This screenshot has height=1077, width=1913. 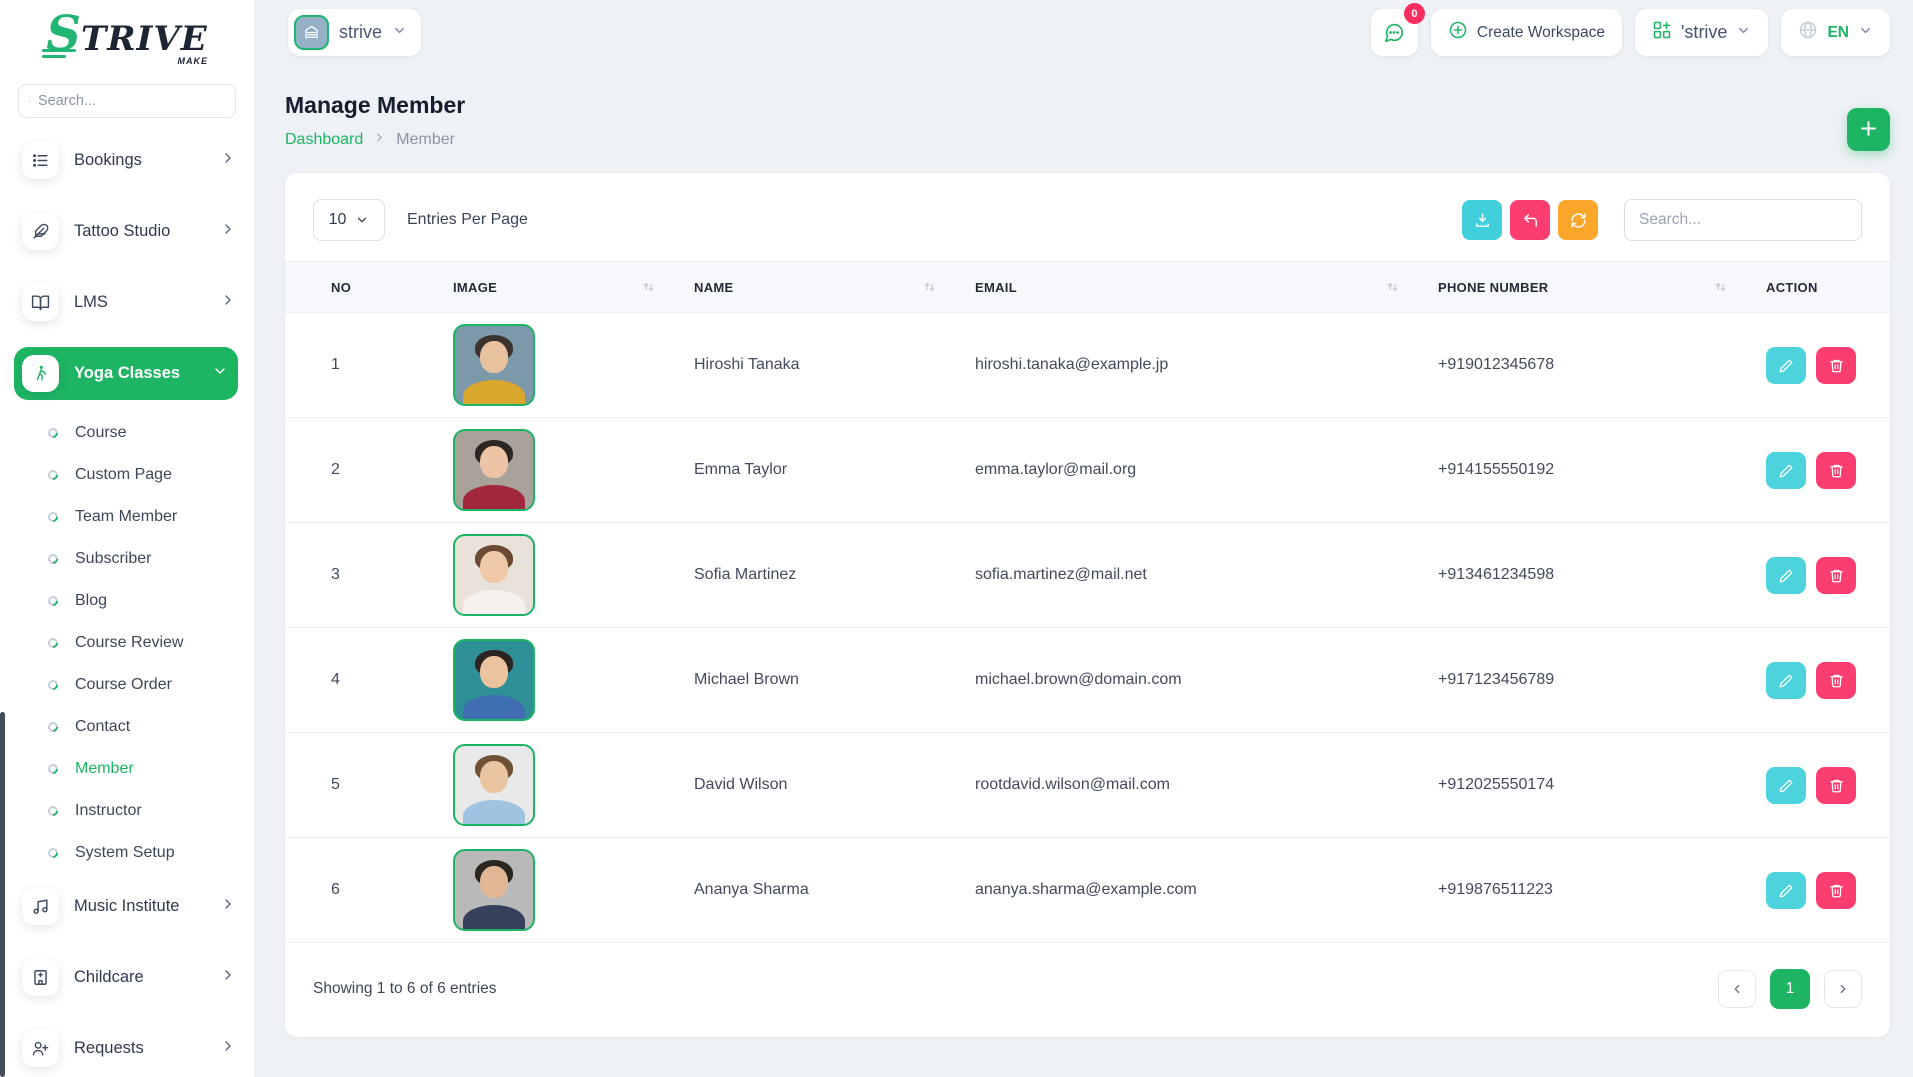 I want to click on sidebar-subitem-subscriber: Subscriber, so click(x=127, y=559).